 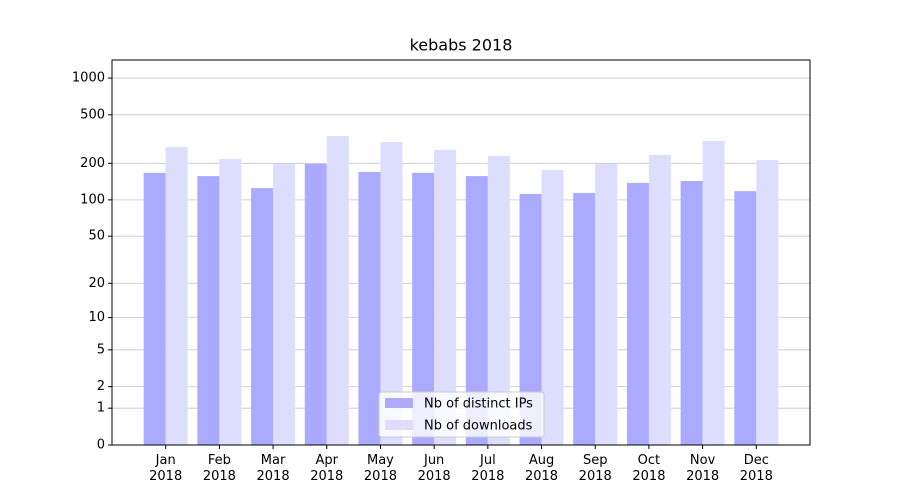 What do you see at coordinates (101, 445) in the screenshot?
I see `y-tick-label: 0` at bounding box center [101, 445].